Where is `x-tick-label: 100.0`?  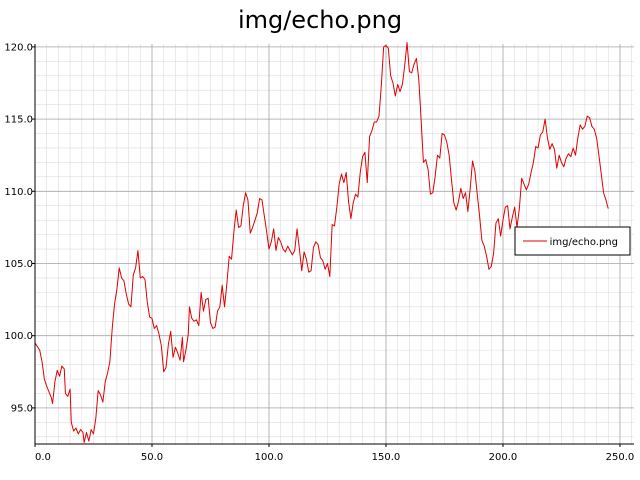
x-tick-label: 100.0 is located at coordinates (269, 457).